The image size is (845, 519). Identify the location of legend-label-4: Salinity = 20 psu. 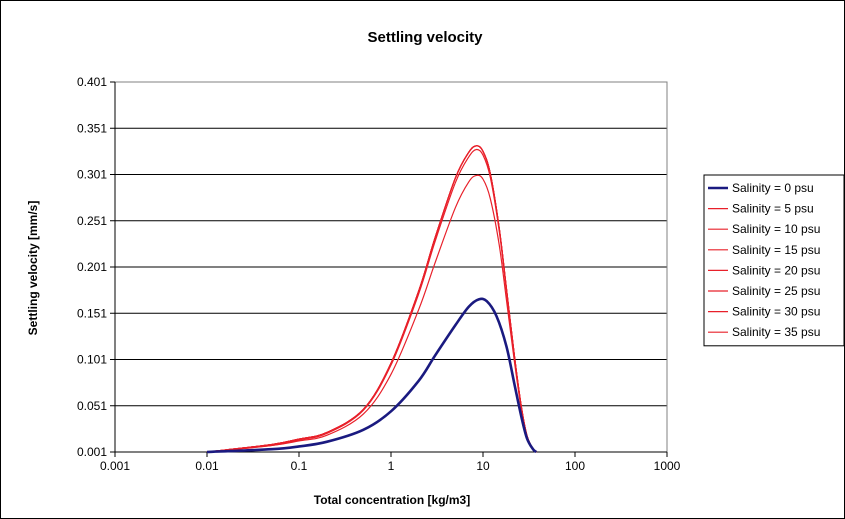
(776, 270).